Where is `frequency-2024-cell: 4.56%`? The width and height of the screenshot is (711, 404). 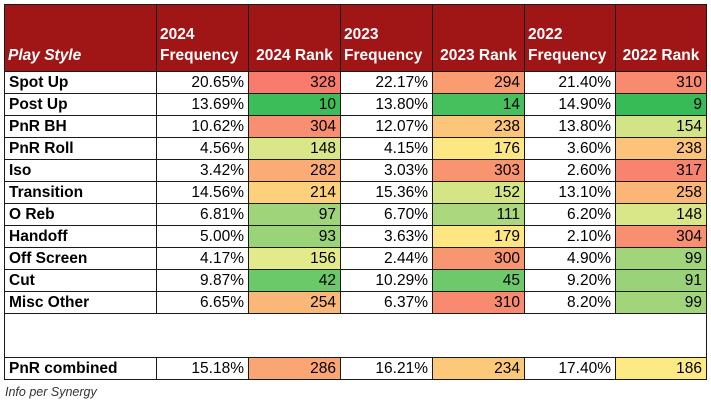
frequency-2024-cell: 4.56% is located at coordinates (202, 148).